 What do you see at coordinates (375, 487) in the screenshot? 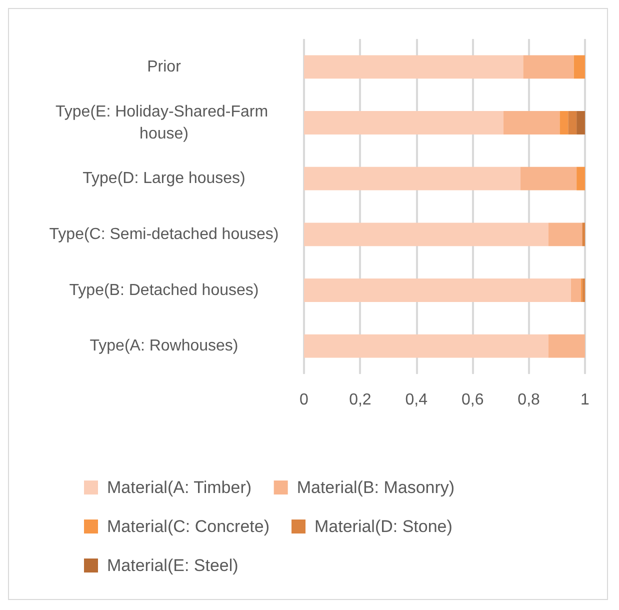
I see `legend-label: Material(B: Masonry)` at bounding box center [375, 487].